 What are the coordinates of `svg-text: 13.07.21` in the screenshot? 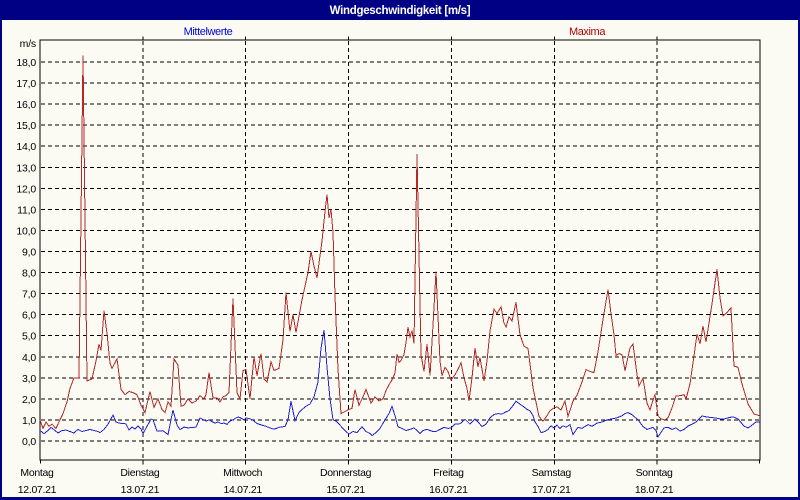 It's located at (140, 490).